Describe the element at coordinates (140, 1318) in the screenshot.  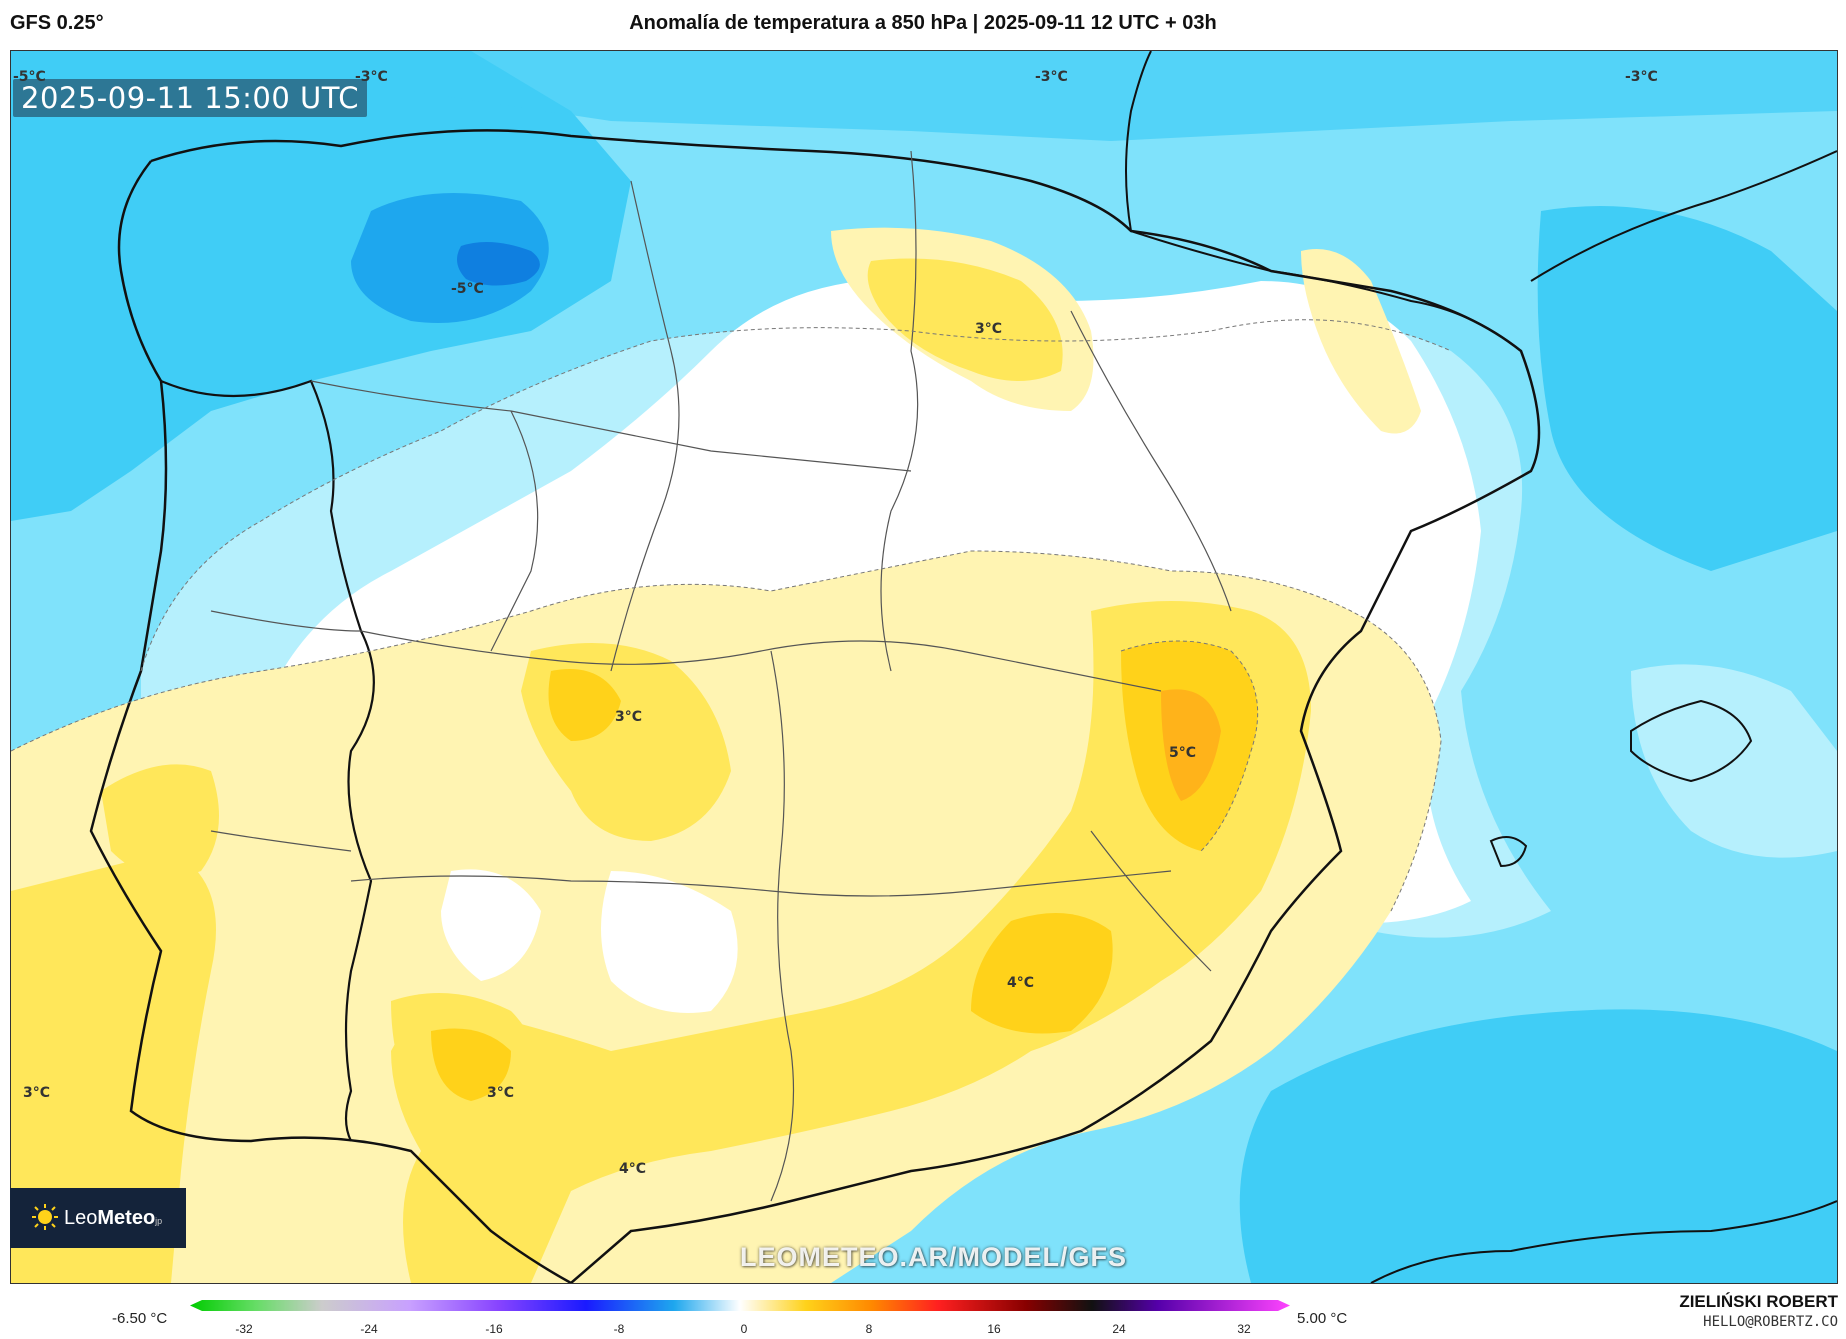
I see `scale-min-label: -6.50 °C` at that location.